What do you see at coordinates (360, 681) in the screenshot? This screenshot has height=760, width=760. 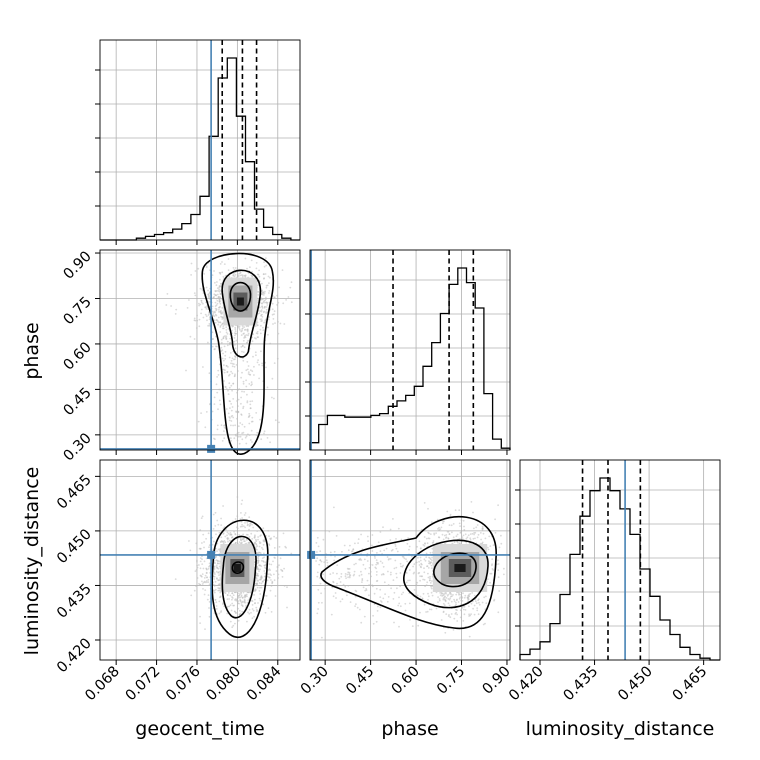 I see `xtick-label-phase: 0.45` at bounding box center [360, 681].